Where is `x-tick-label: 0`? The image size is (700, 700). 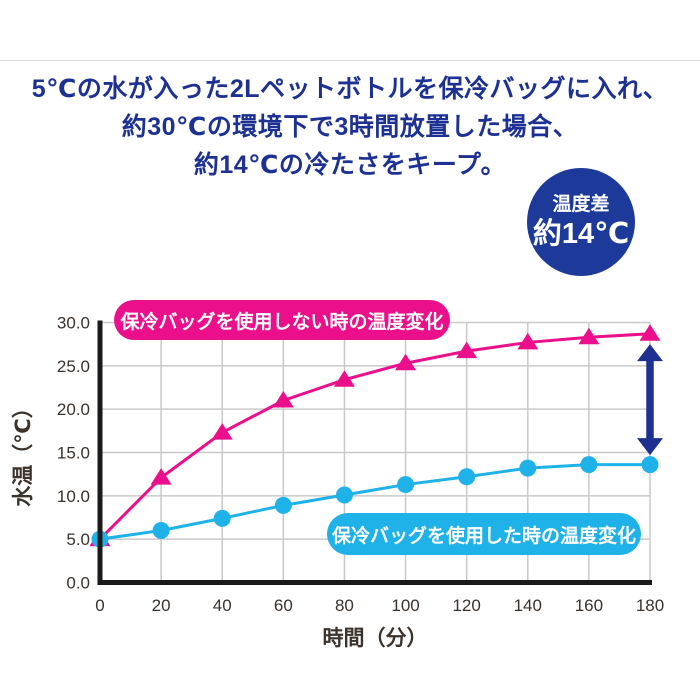 x-tick-label: 0 is located at coordinates (99, 605).